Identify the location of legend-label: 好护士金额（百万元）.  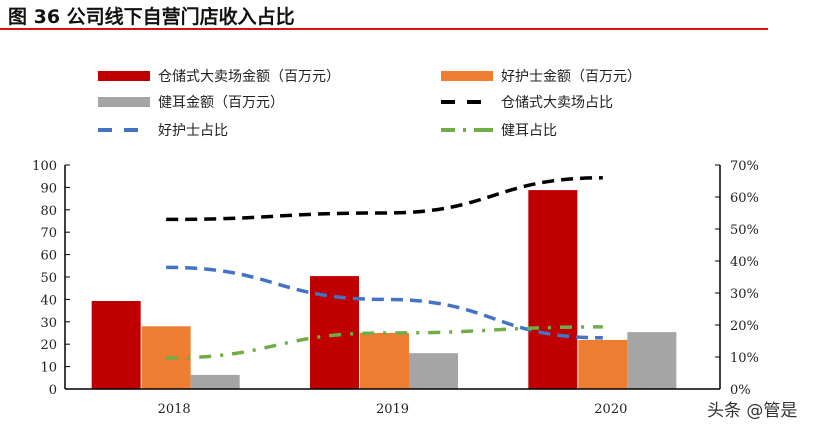
(571, 77).